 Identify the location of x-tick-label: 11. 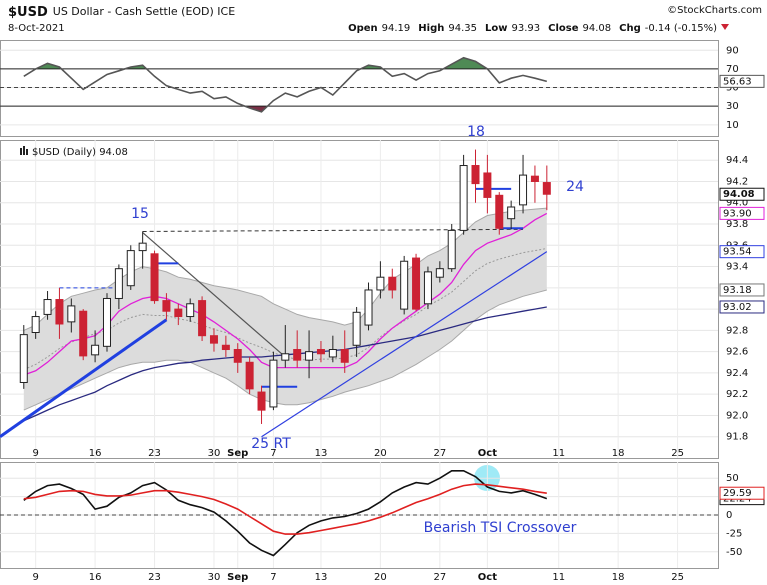
(558, 453).